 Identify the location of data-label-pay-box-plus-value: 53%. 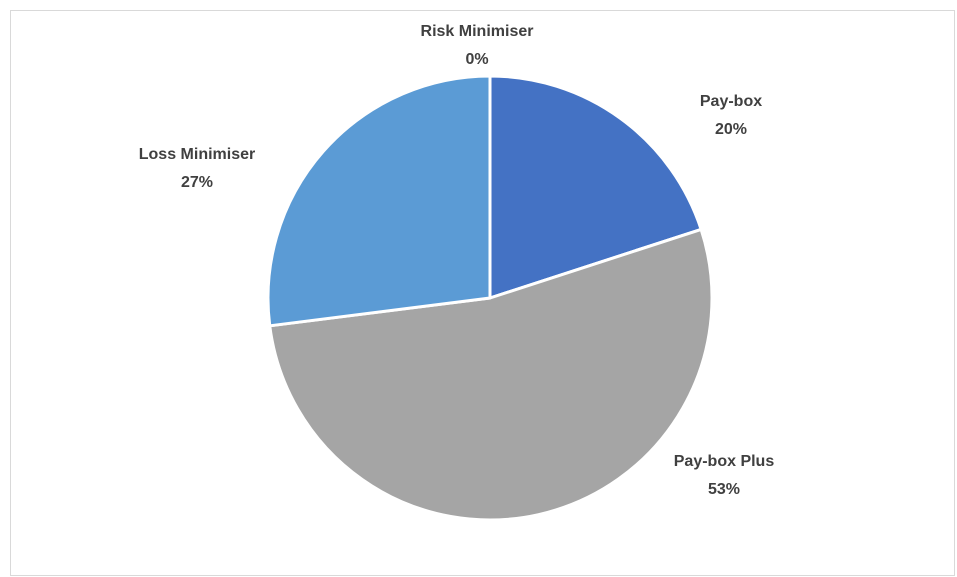
(724, 489).